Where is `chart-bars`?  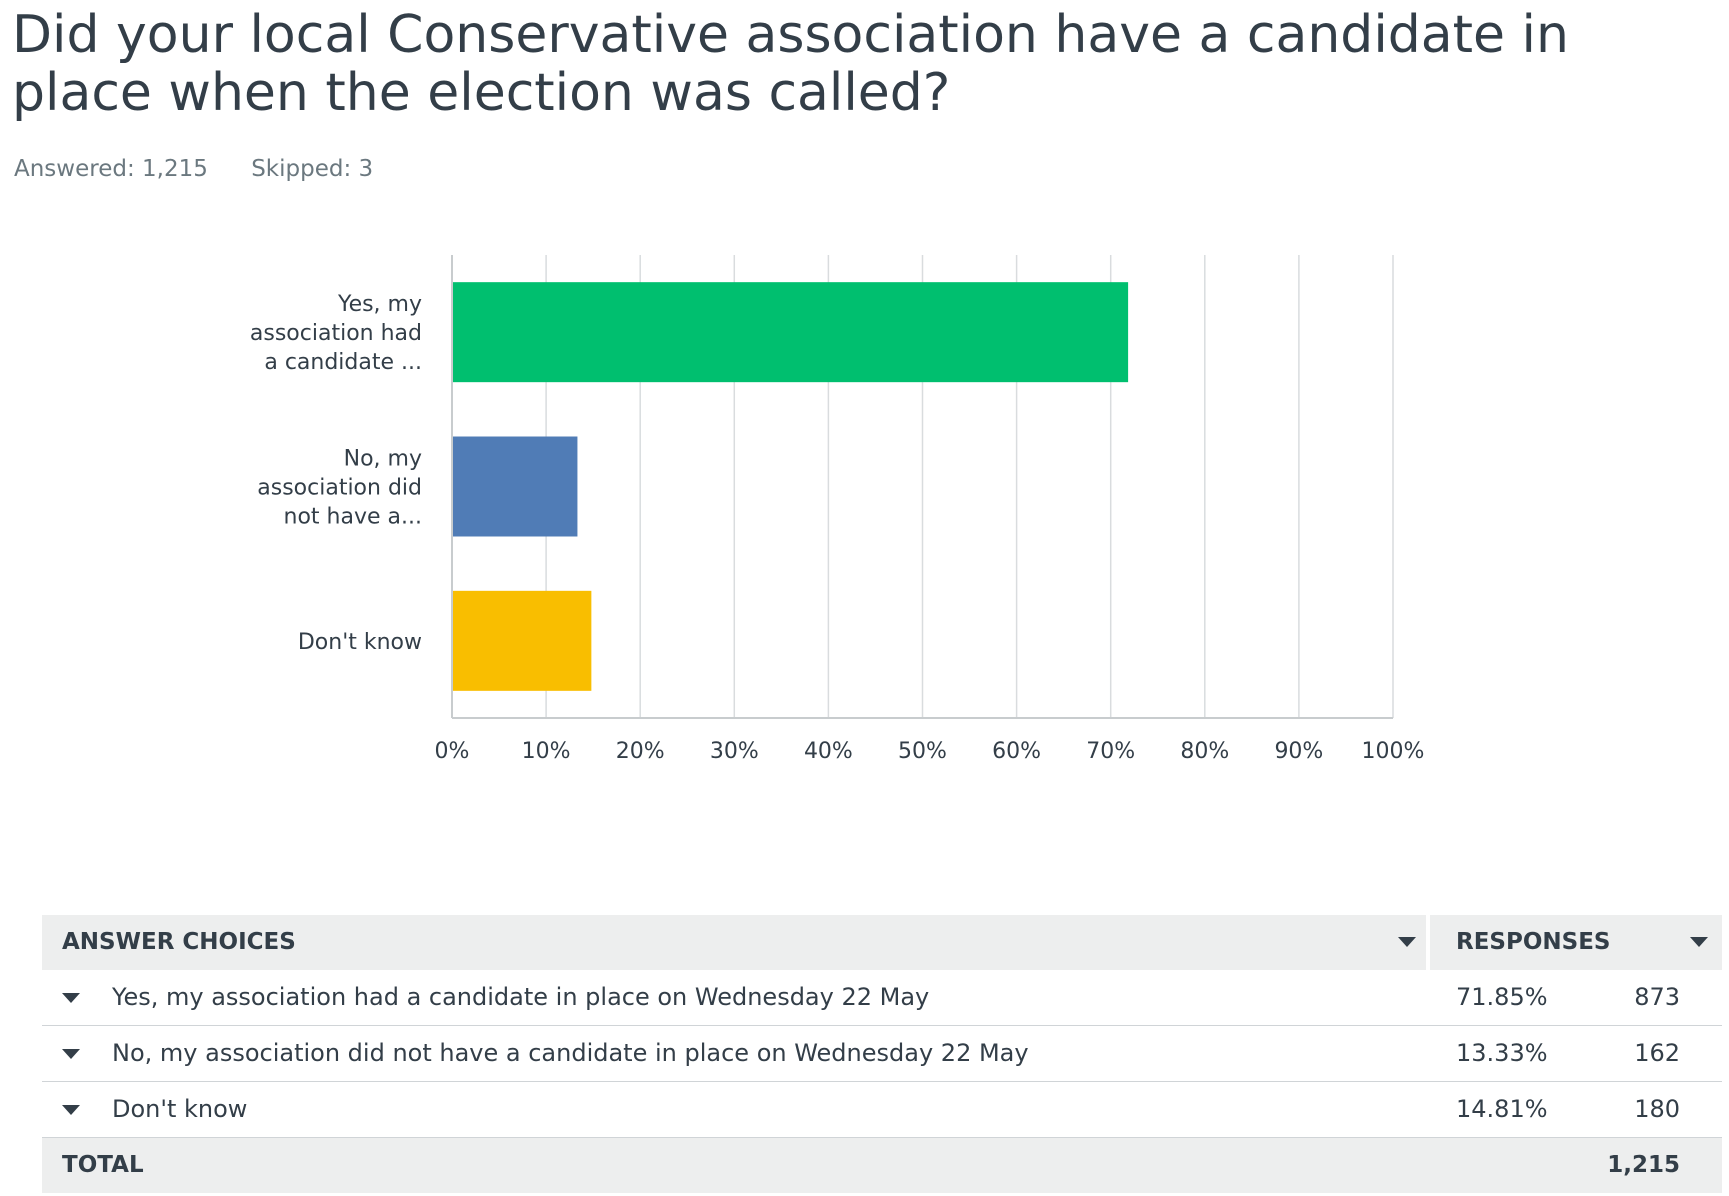 chart-bars is located at coordinates (791, 486).